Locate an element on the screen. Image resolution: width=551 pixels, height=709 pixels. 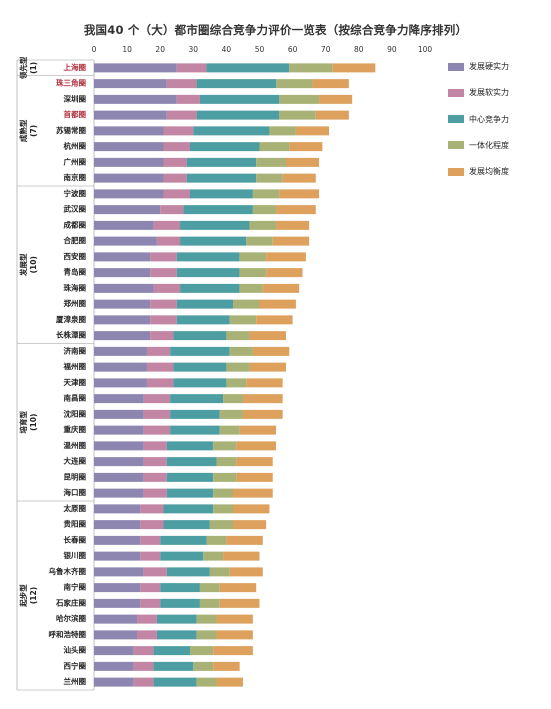
legend-item: 一体化程度 is located at coordinates (498, 145).